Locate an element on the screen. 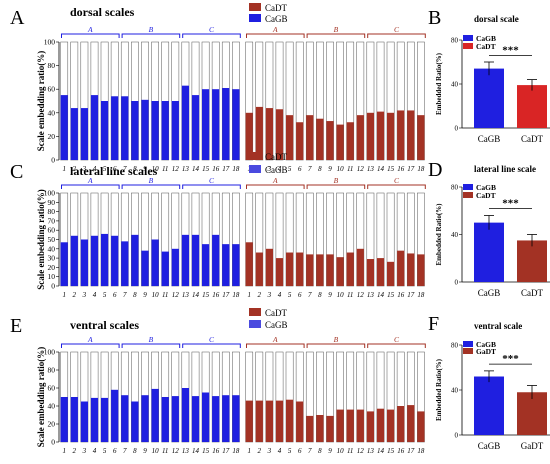 This screenshot has height=464, width=550. x-tick-label: 12 is located at coordinates (176, 451).